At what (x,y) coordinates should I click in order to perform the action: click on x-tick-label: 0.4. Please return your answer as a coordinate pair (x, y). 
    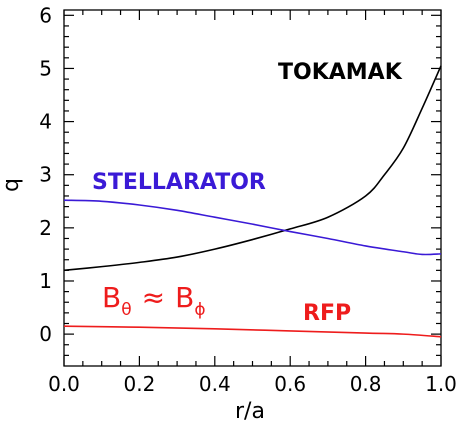
    Looking at the image, I should click on (215, 384).